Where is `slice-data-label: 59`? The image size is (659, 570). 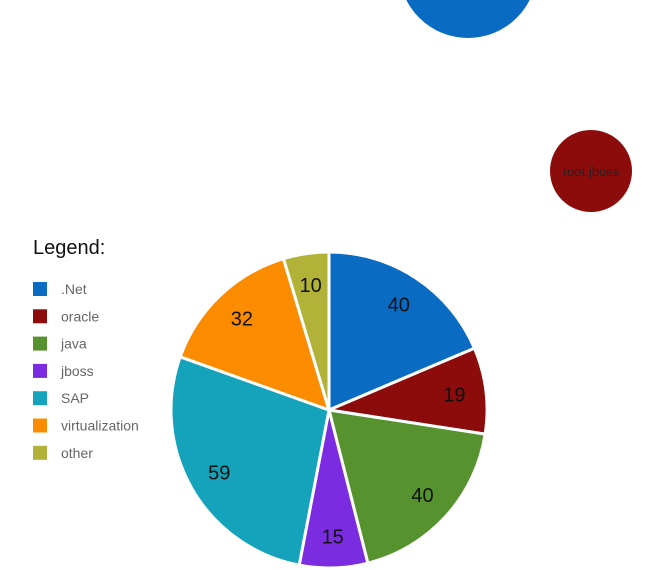
slice-data-label: 59 is located at coordinates (219, 474).